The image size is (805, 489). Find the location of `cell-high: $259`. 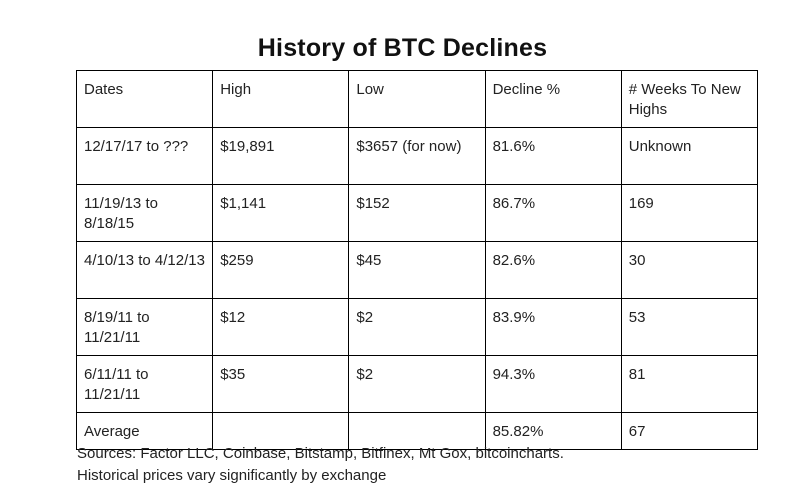

cell-high: $259 is located at coordinates (281, 270).